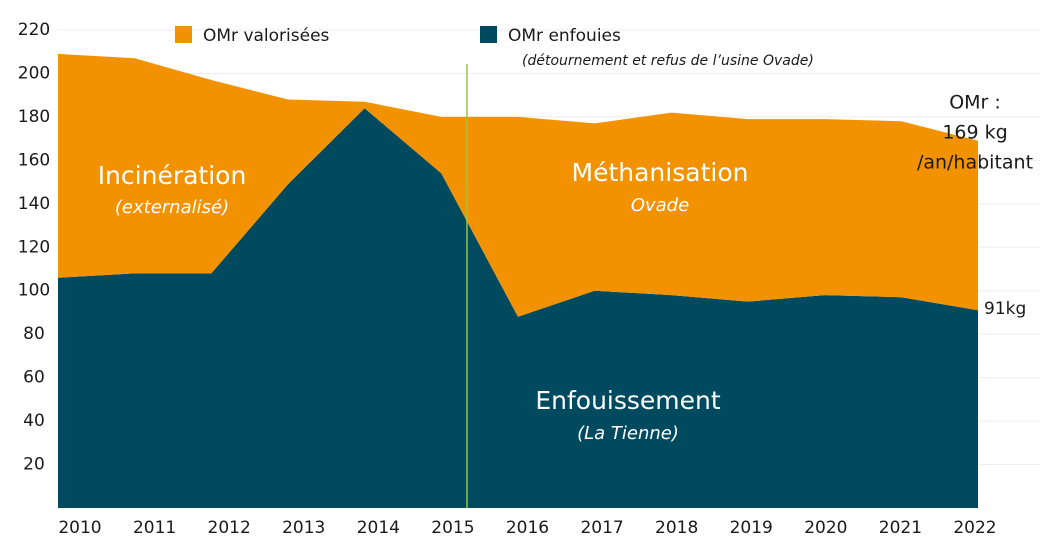 The height and width of the screenshot is (540, 1048). Describe the element at coordinates (974, 133) in the screenshot. I see `annotation: 169 kg` at that location.